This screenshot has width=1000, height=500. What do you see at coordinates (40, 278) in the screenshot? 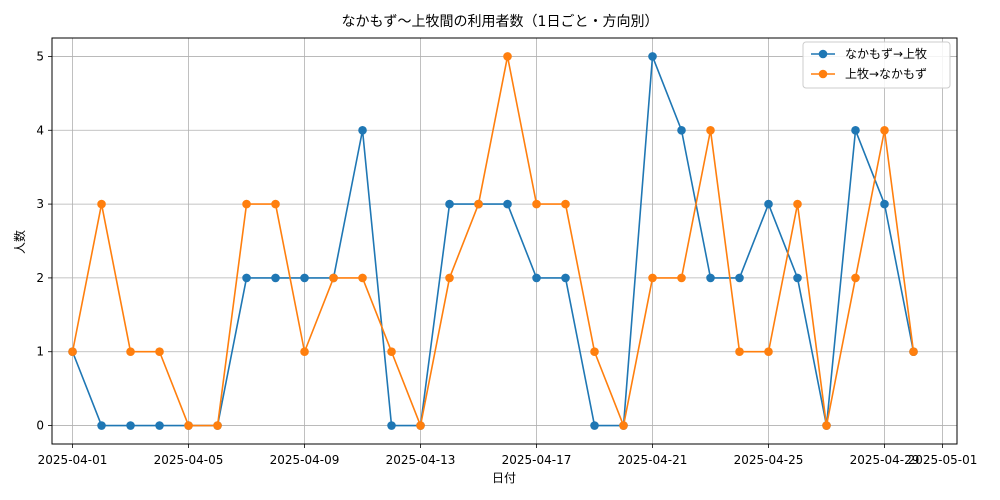
I see `y-tick-label: 2` at bounding box center [40, 278].